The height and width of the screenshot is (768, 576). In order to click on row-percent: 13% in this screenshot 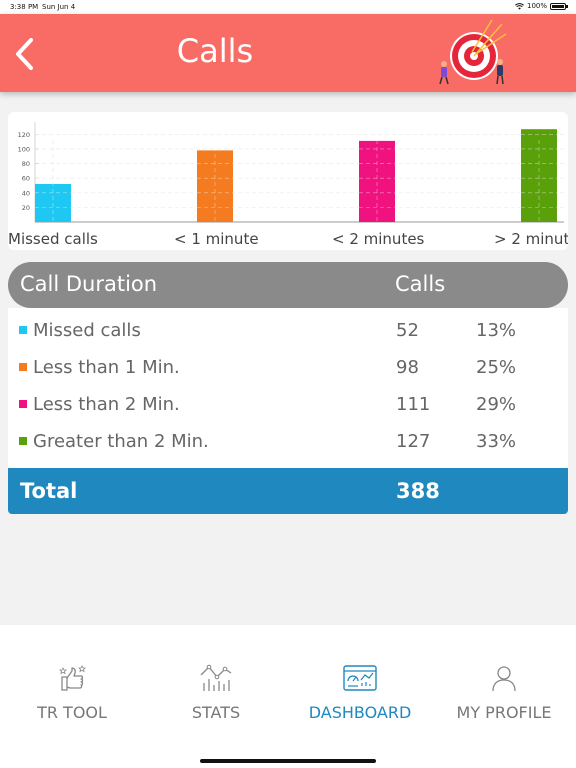, I will do `click(496, 330)`.